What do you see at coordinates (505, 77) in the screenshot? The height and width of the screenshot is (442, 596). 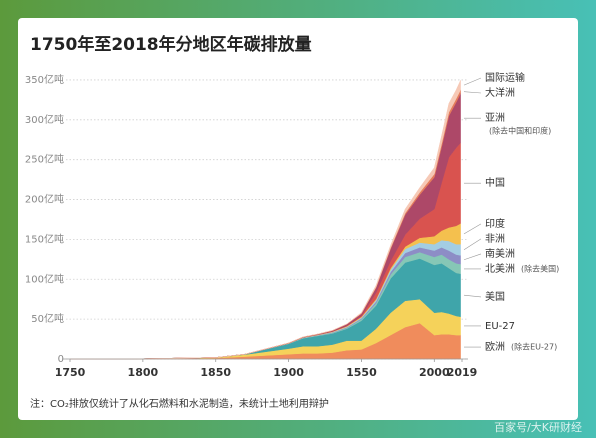 I see `legend-label: 国际运输` at bounding box center [505, 77].